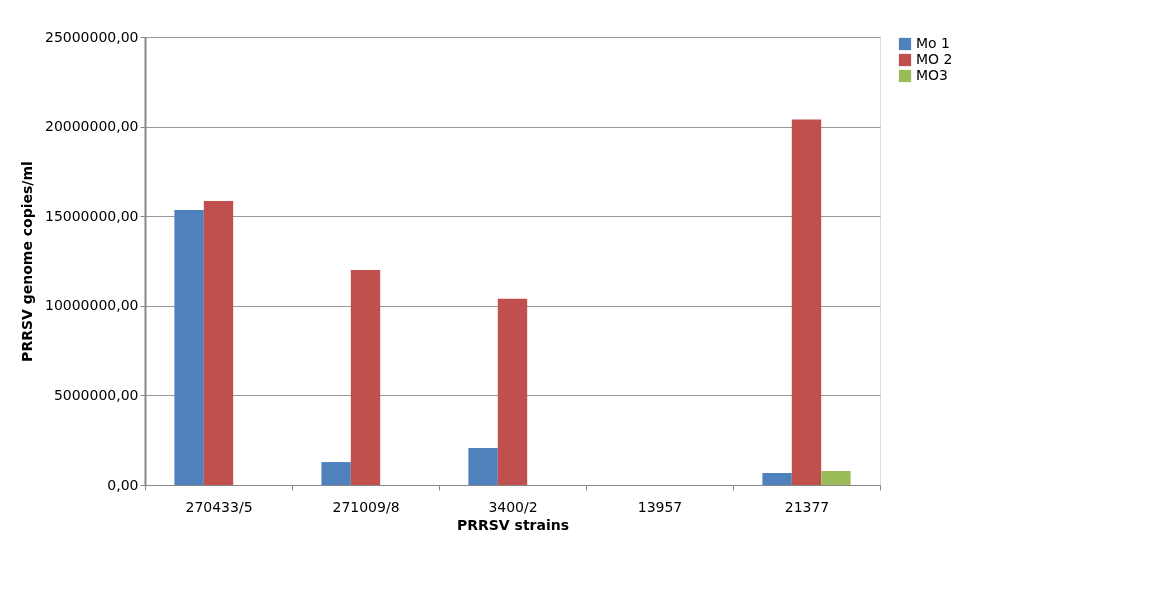 The width and height of the screenshot is (1164, 615). I want to click on y-tick-label: 15000000,00, so click(91, 215).